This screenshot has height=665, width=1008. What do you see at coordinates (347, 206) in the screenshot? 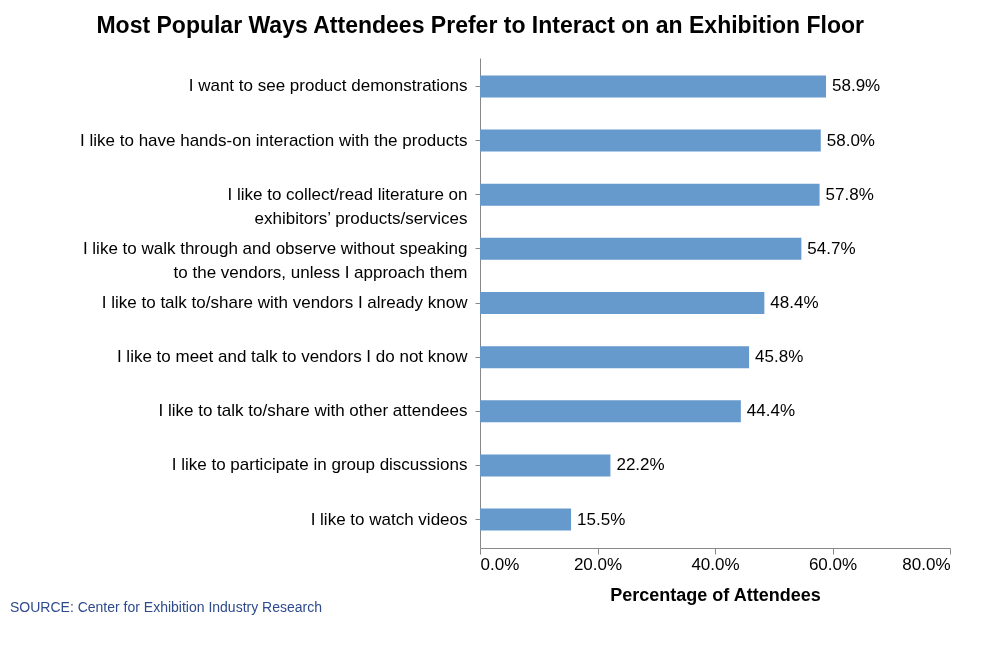
I see `y-tick-label: I like to collect/read literature on exhibitors’ products/services` at bounding box center [347, 206].